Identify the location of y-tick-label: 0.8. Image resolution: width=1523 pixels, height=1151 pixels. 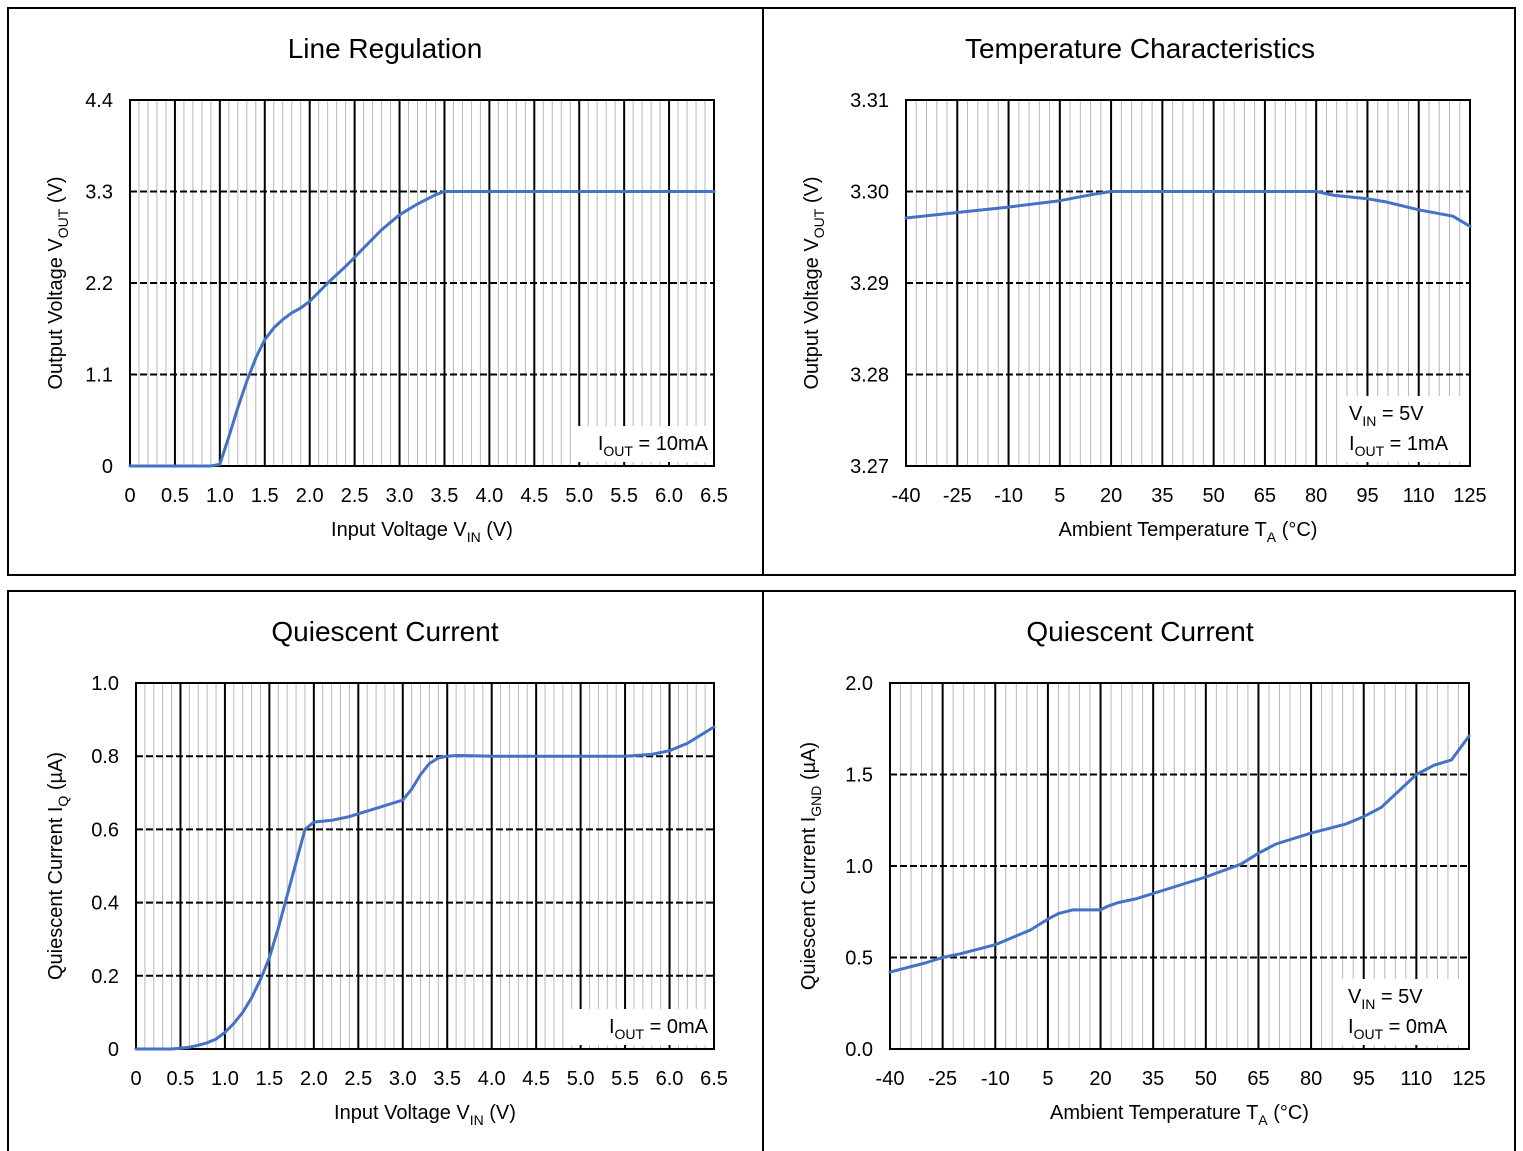
(105, 757).